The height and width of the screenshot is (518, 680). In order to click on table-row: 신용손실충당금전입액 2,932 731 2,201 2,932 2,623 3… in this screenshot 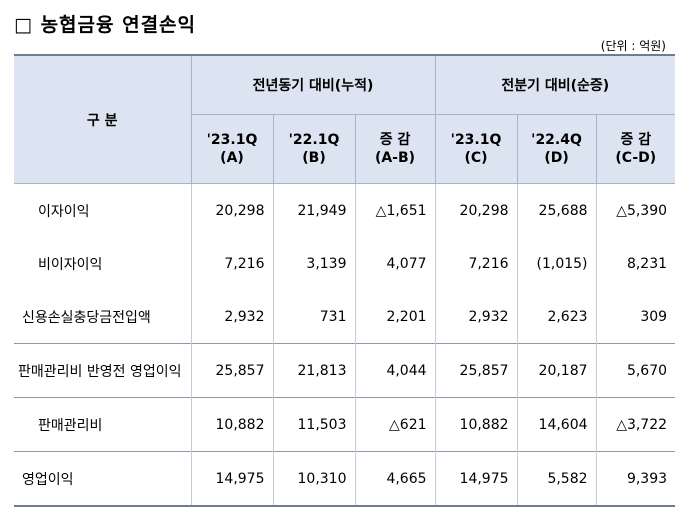, I will do `click(345, 317)`.